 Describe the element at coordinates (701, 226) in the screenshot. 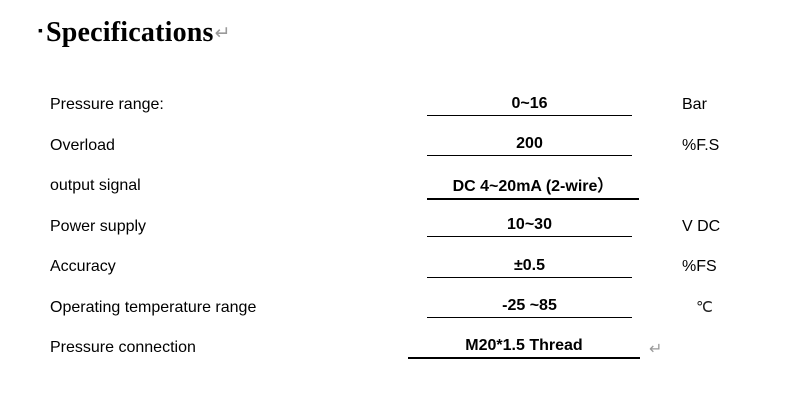

I see `spec-unit: V DC` at that location.